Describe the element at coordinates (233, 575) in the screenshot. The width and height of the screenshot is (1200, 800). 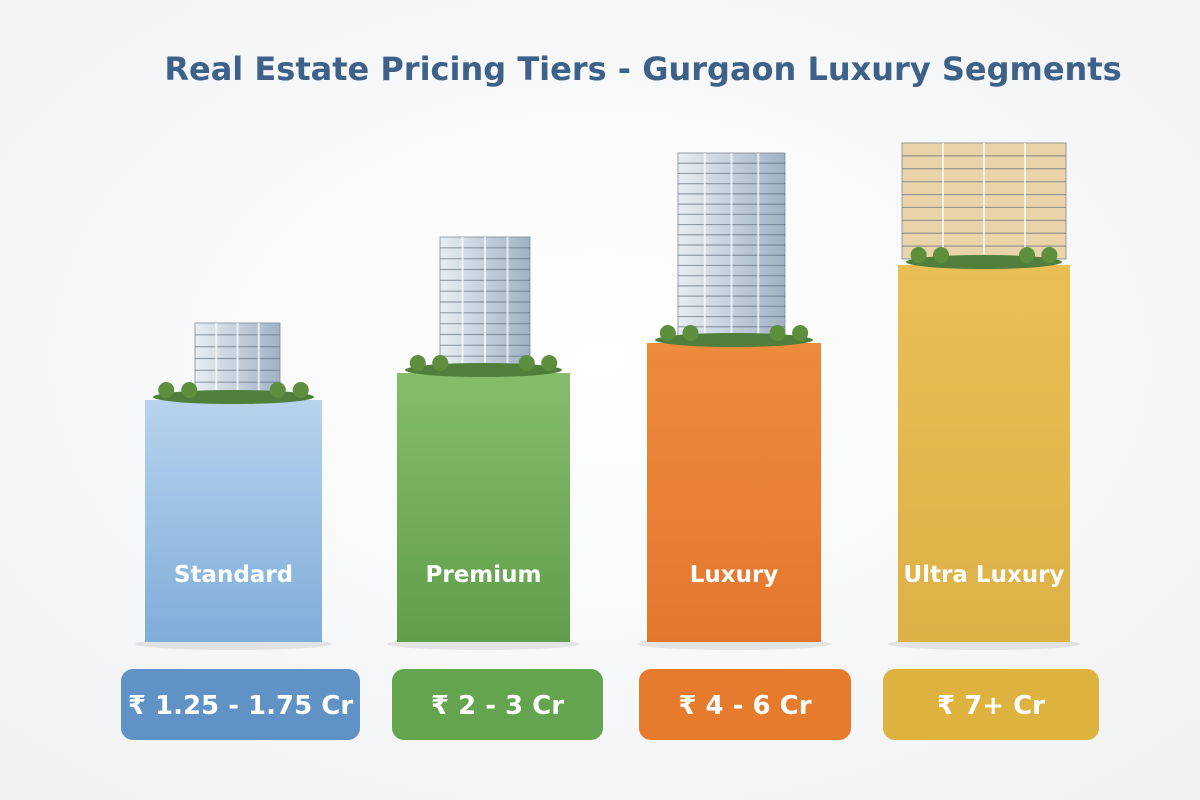
I see `tier-name: Standard` at that location.